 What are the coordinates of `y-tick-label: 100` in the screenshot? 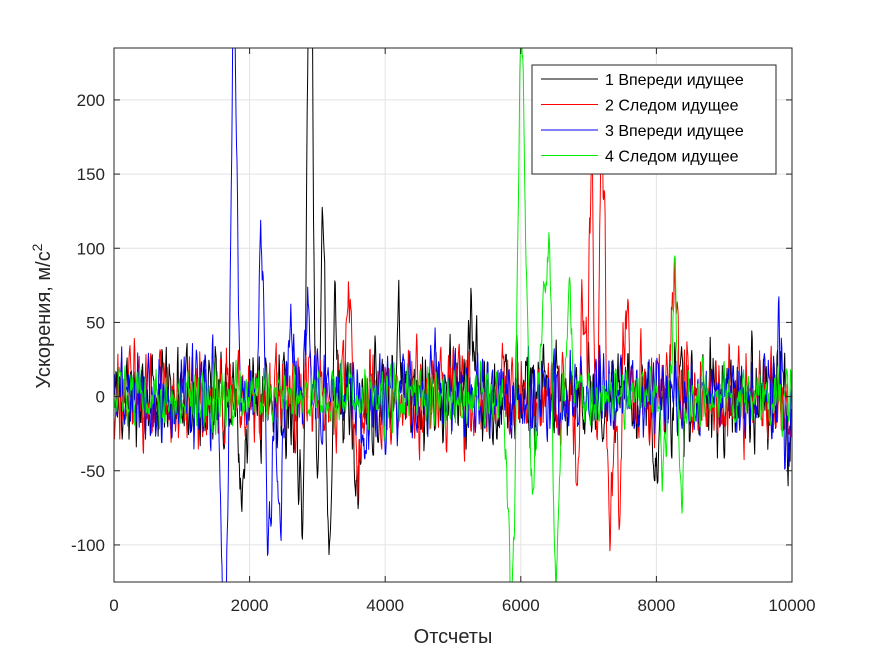 It's located at (91, 248).